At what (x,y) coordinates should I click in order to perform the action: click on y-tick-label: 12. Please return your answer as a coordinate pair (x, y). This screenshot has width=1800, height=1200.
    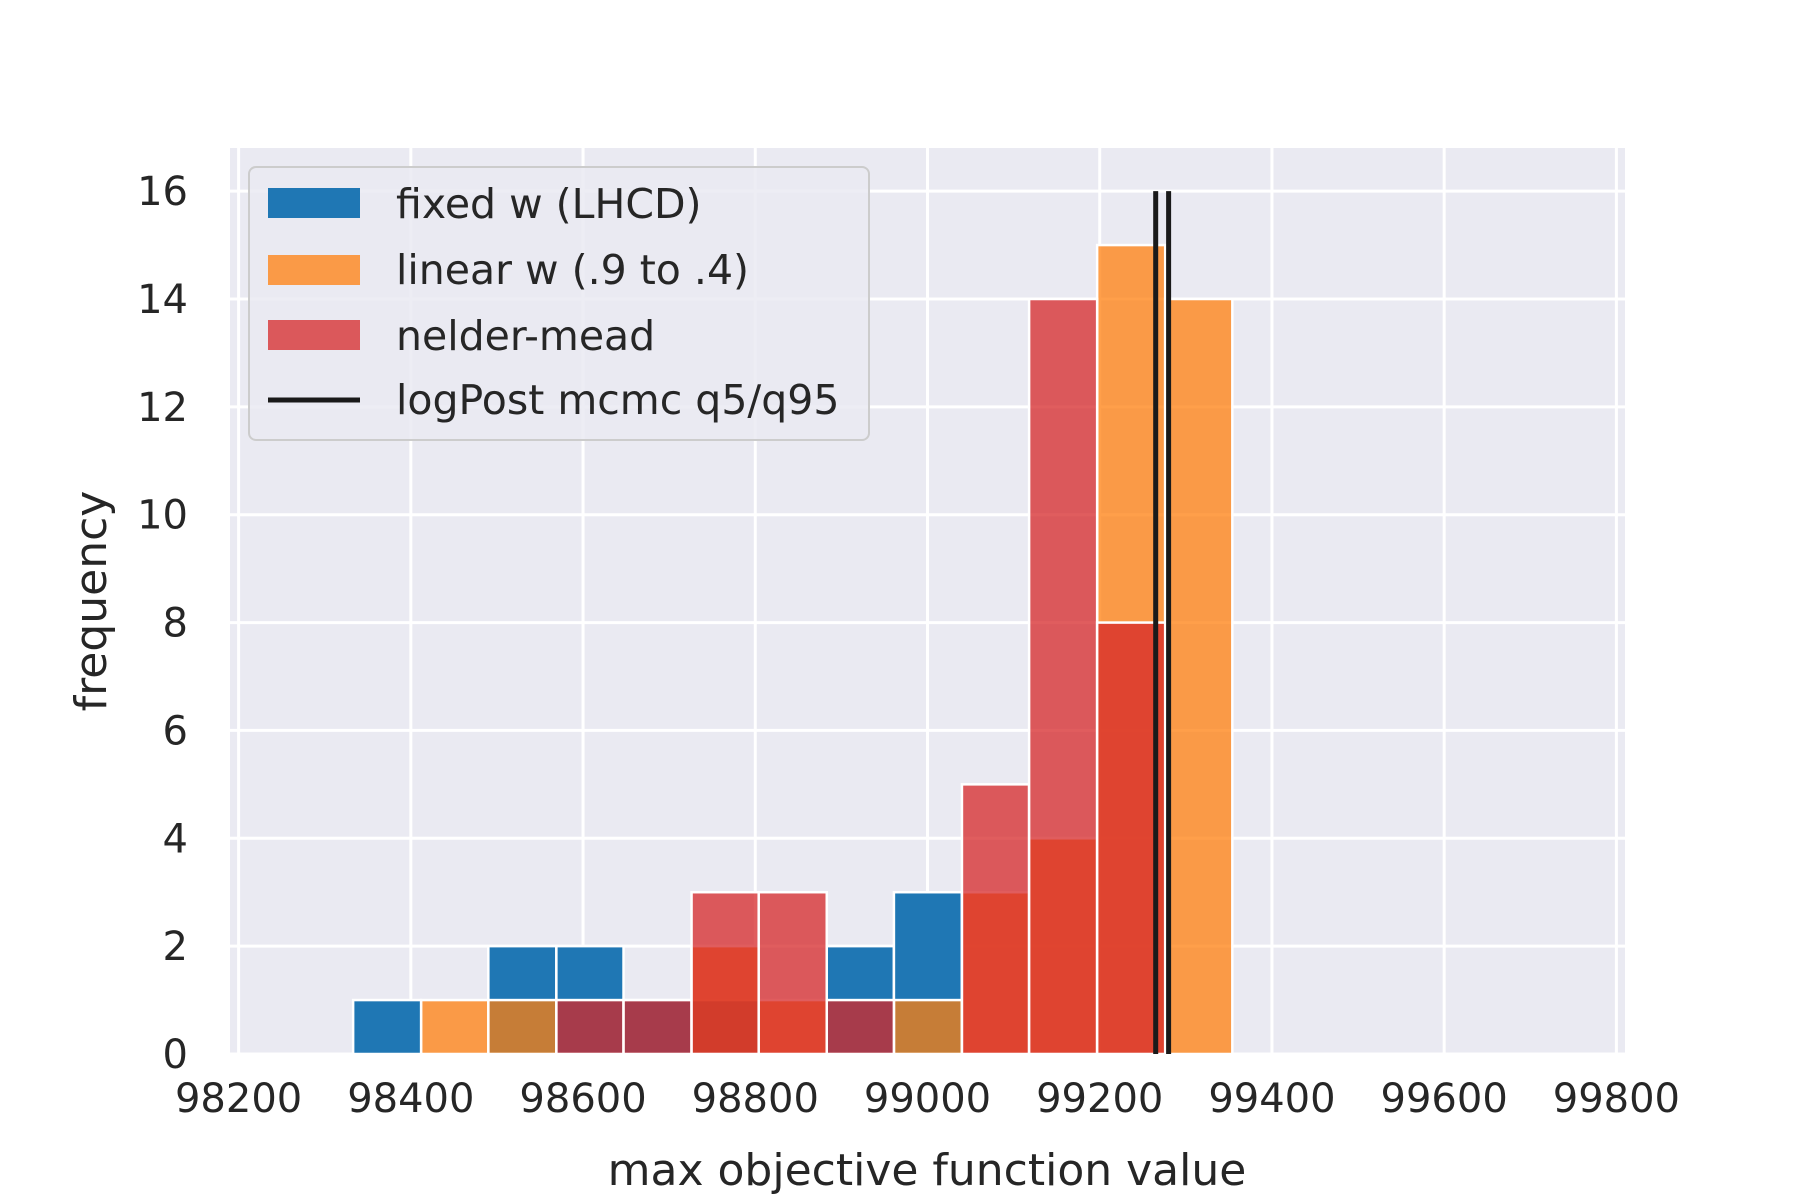
    Looking at the image, I should click on (162, 408).